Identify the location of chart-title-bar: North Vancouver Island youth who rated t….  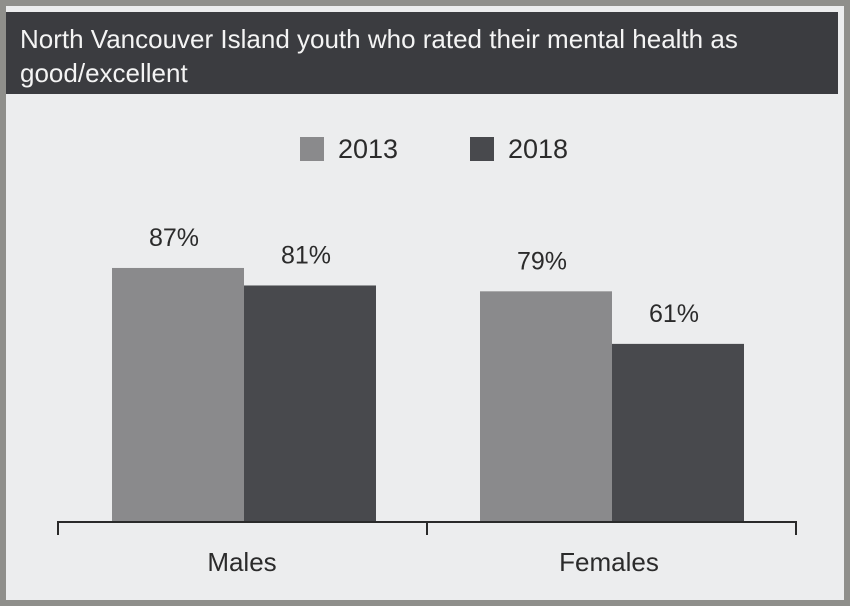
(422, 53).